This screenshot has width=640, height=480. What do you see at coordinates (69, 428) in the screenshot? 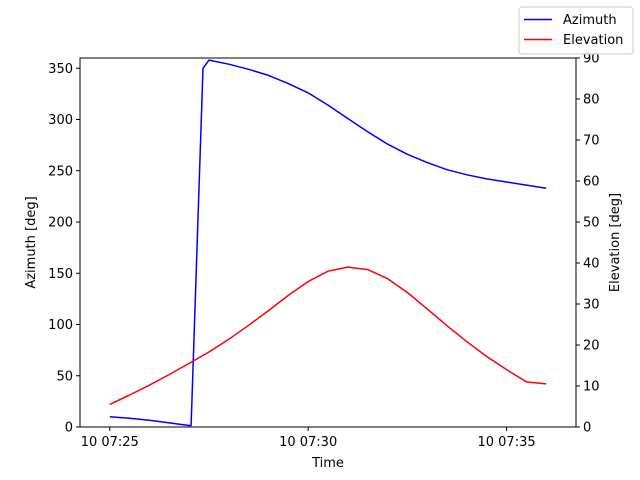
I see `y-left-tick-label: 0` at bounding box center [69, 428].